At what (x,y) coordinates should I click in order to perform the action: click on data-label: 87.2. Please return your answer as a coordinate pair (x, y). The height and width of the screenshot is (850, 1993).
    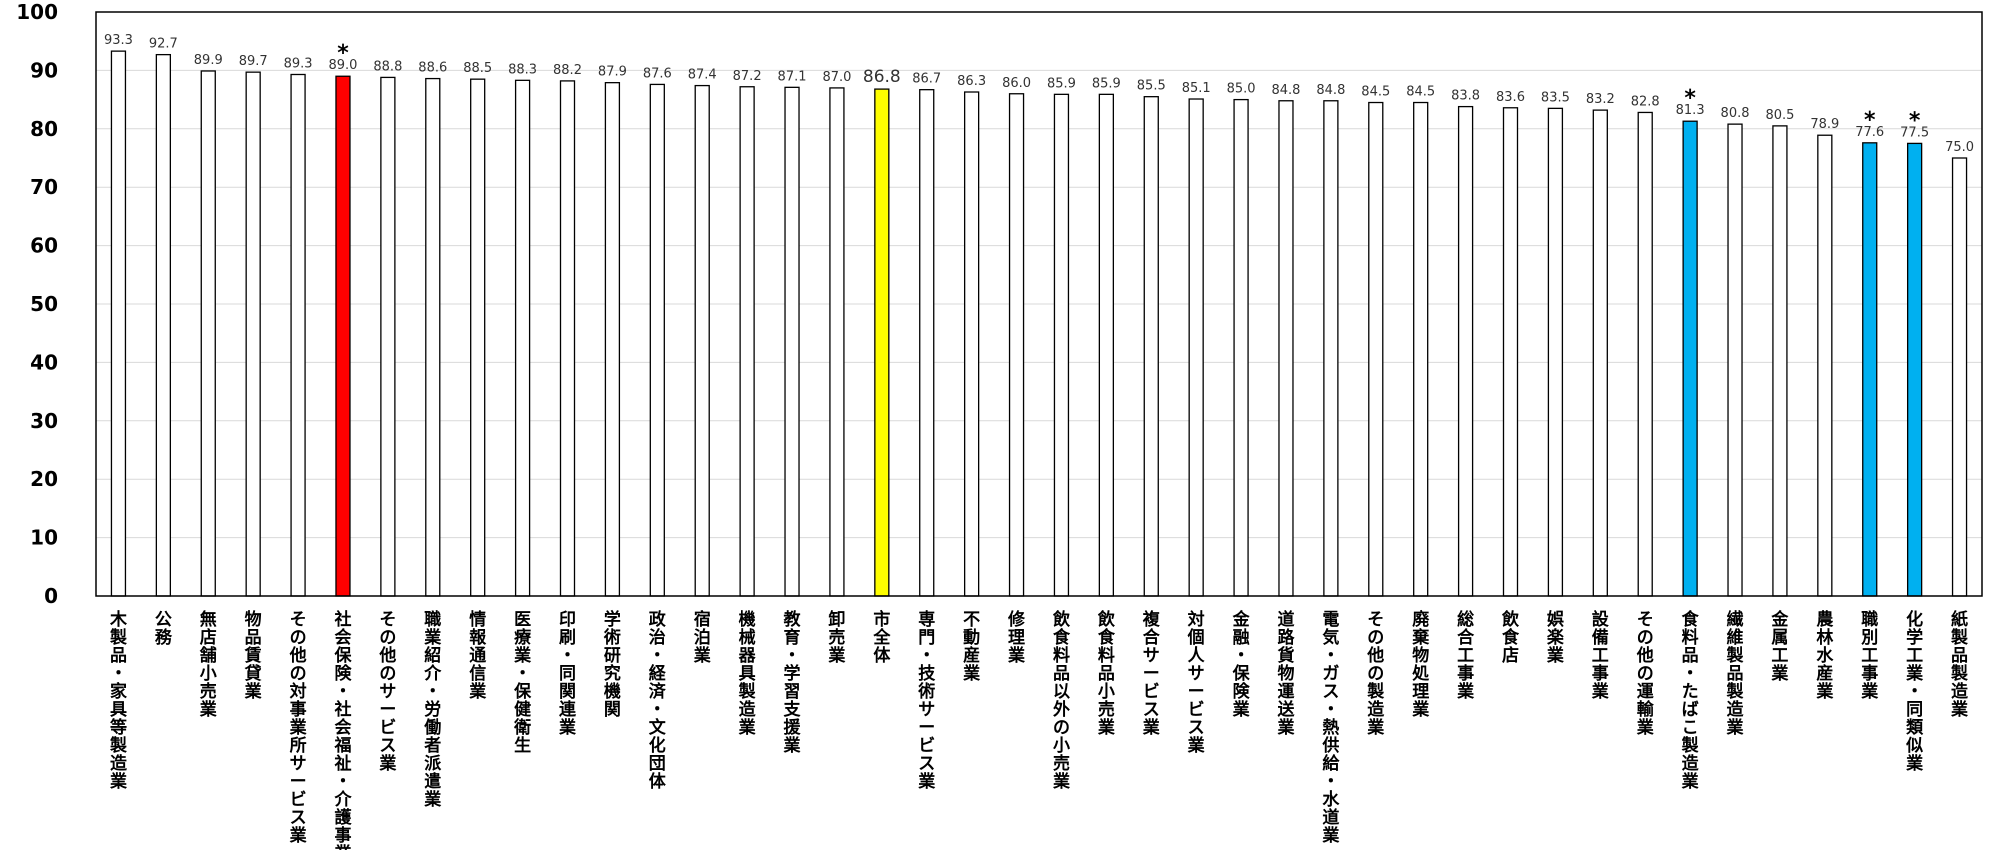
    Looking at the image, I should click on (747, 76).